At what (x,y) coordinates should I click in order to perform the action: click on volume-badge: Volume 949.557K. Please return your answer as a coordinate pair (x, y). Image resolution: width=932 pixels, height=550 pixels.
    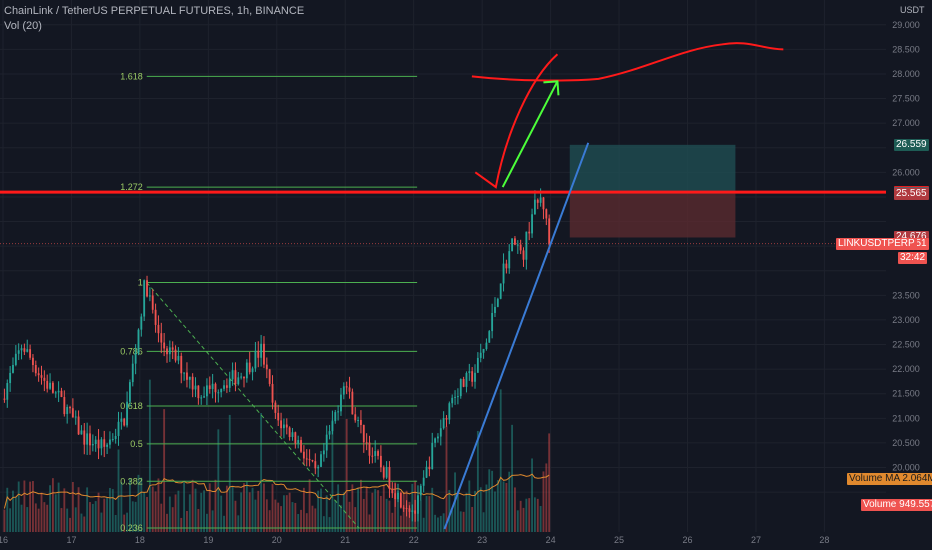
    Looking at the image, I should click on (896, 505).